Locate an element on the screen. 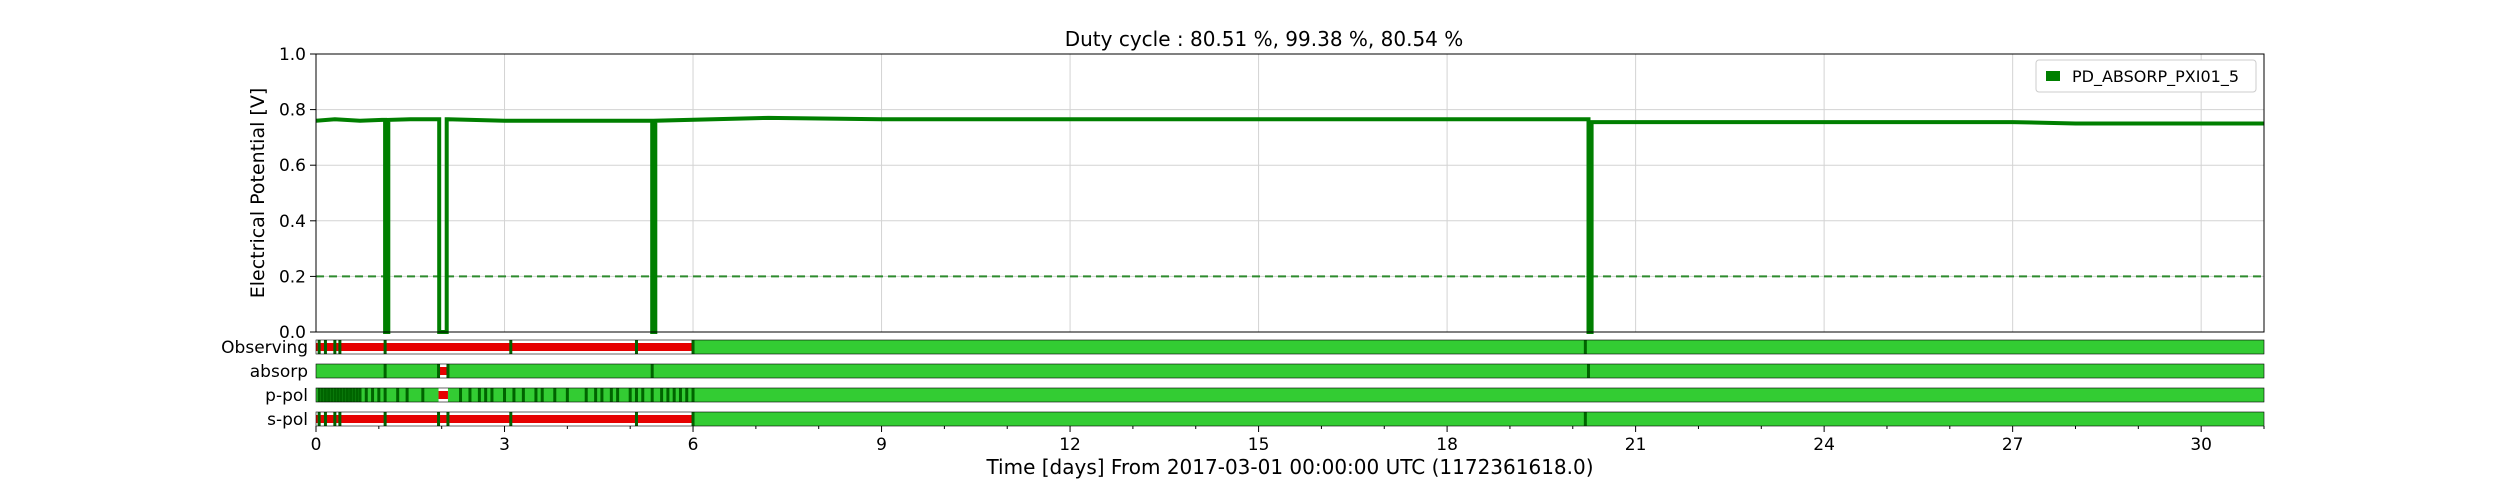 This screenshot has width=2500, height=500. x-tick-label: 30 is located at coordinates (2201, 445).